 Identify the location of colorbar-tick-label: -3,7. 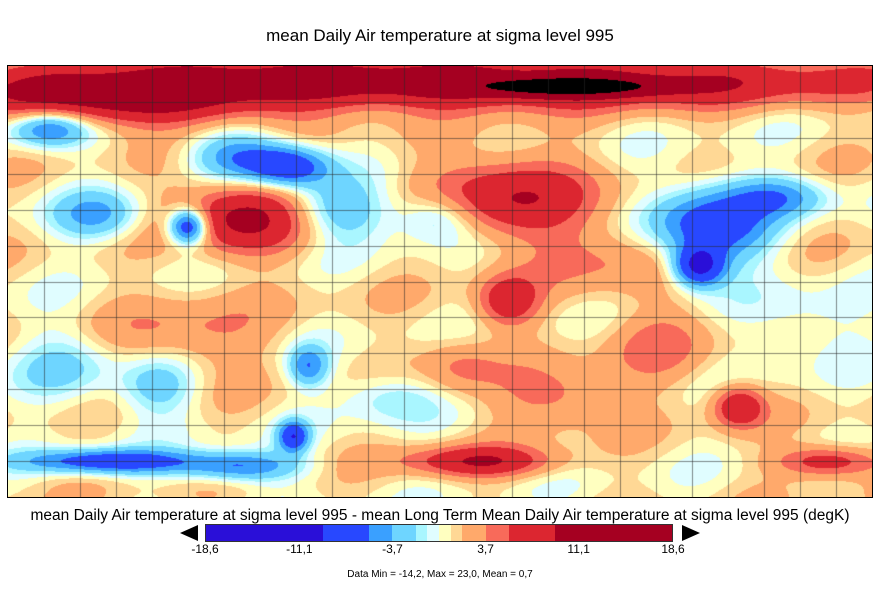
(392, 549).